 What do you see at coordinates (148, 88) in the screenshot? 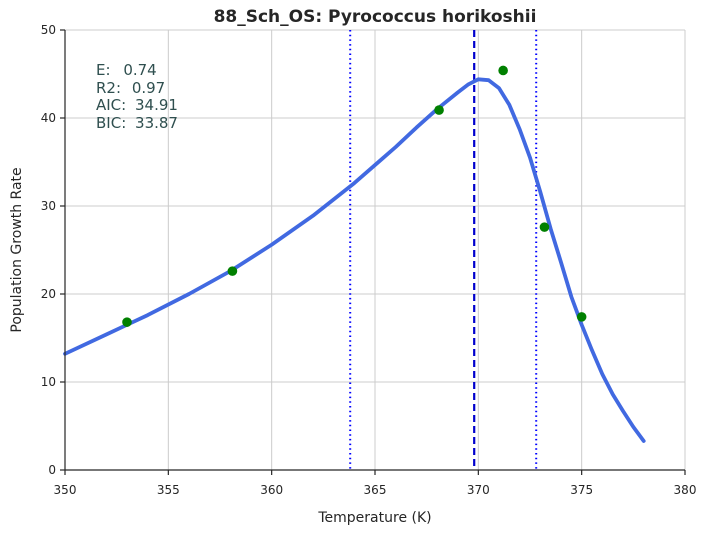
I see `stat-r2-value: 0.97` at bounding box center [148, 88].